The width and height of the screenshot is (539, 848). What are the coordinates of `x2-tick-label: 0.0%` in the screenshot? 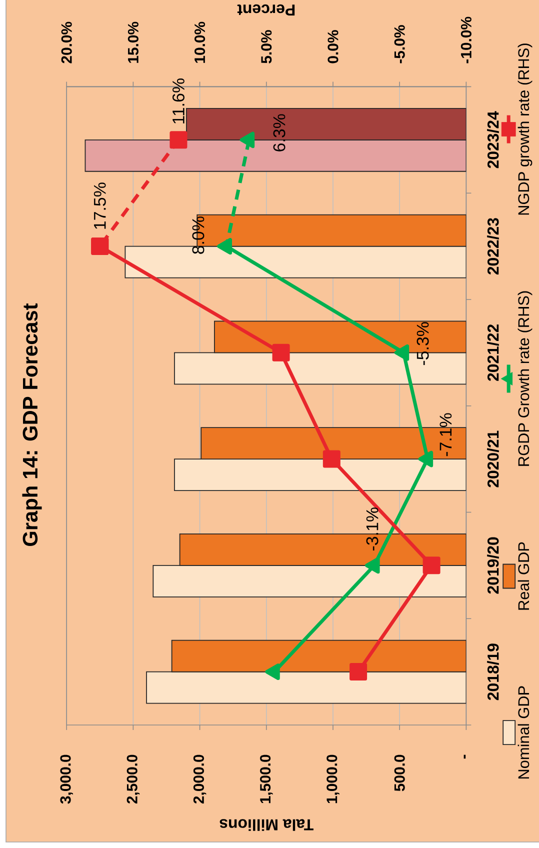 It's located at (333, 47).